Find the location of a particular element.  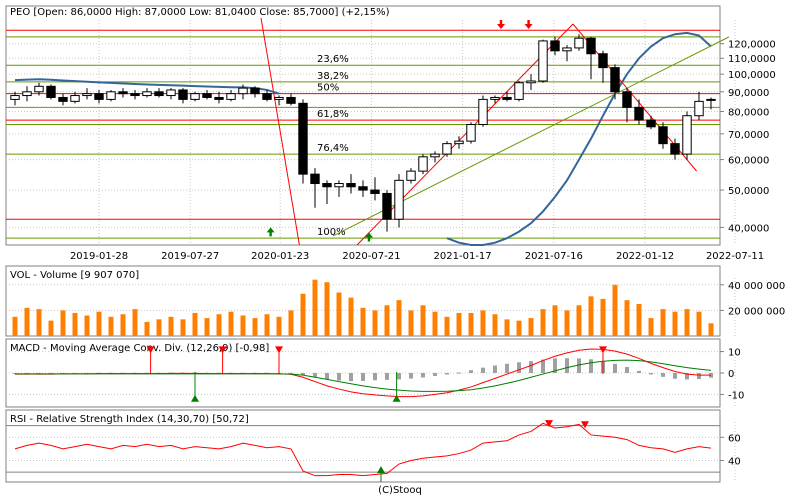

fib-level-label: 61,8% is located at coordinates (333, 114).